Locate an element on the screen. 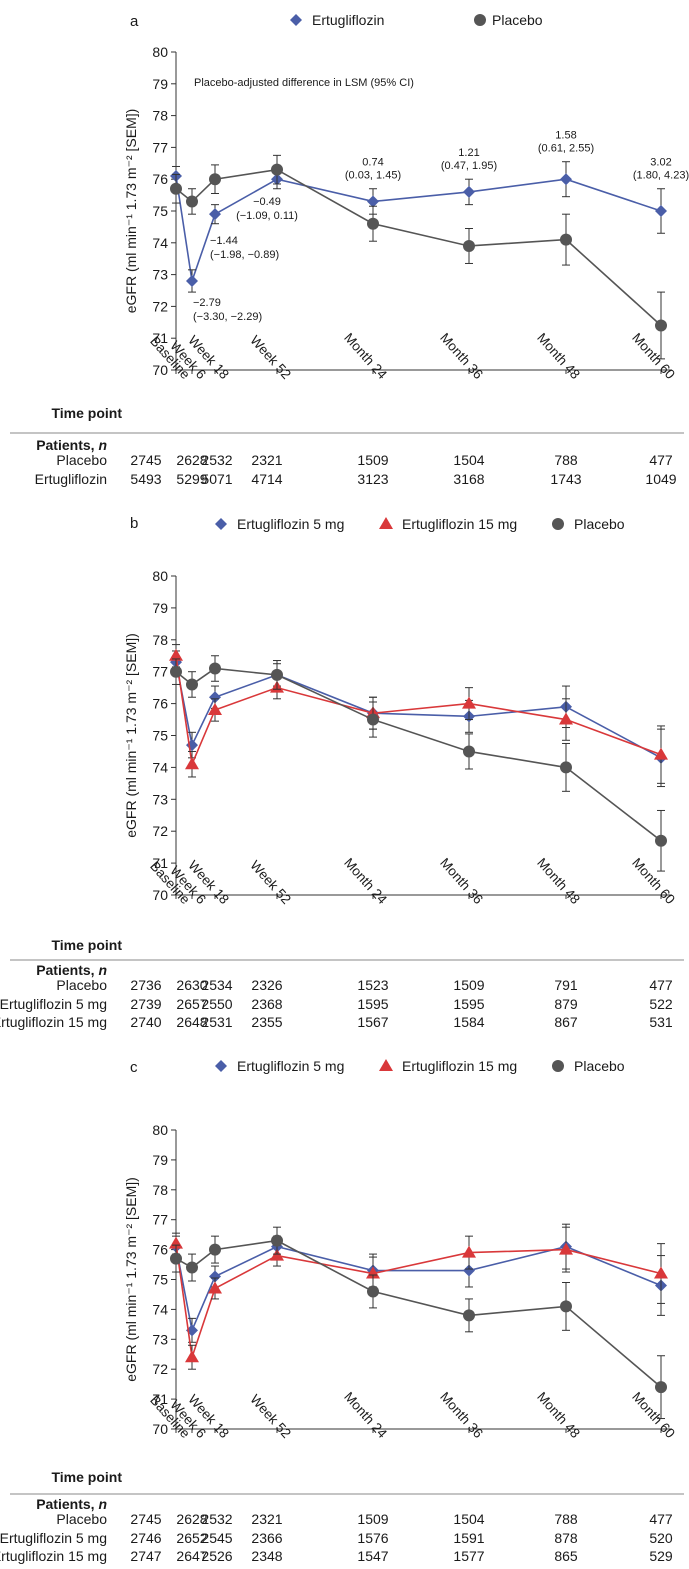 This screenshot has width=689, height=1569. patients-row-label: Ertugliflozin is located at coordinates (71, 479).